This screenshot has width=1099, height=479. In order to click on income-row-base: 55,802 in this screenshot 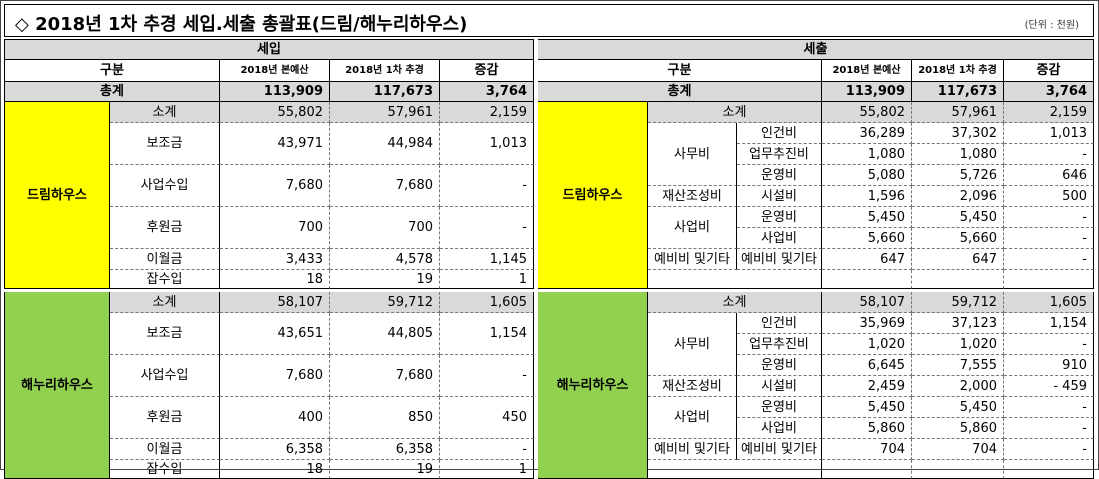, I will do `click(275, 112)`.